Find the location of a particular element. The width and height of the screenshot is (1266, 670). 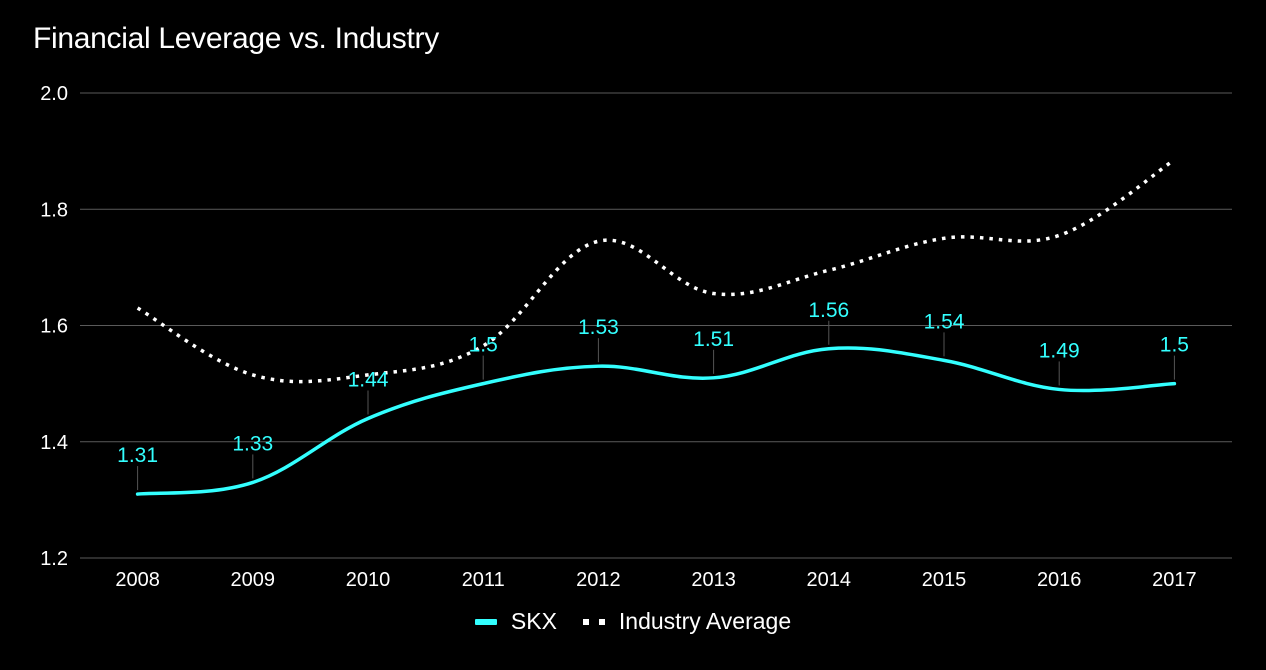

legend-label-skx: SKX is located at coordinates (533, 621).